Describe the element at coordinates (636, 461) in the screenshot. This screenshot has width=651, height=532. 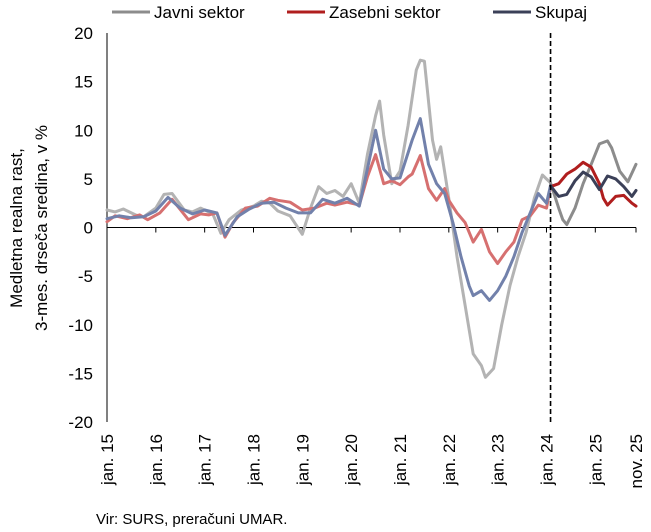
I see `x-tick-label: nov. 25` at that location.